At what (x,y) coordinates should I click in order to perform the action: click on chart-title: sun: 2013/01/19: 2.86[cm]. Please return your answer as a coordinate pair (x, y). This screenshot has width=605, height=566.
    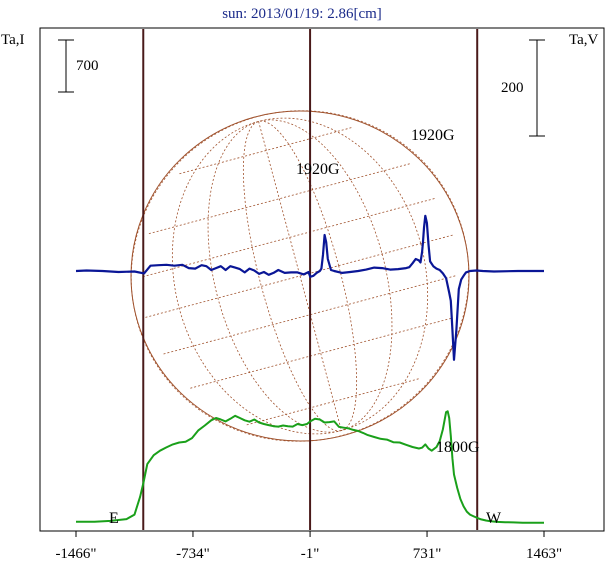
    Looking at the image, I should click on (302, 14).